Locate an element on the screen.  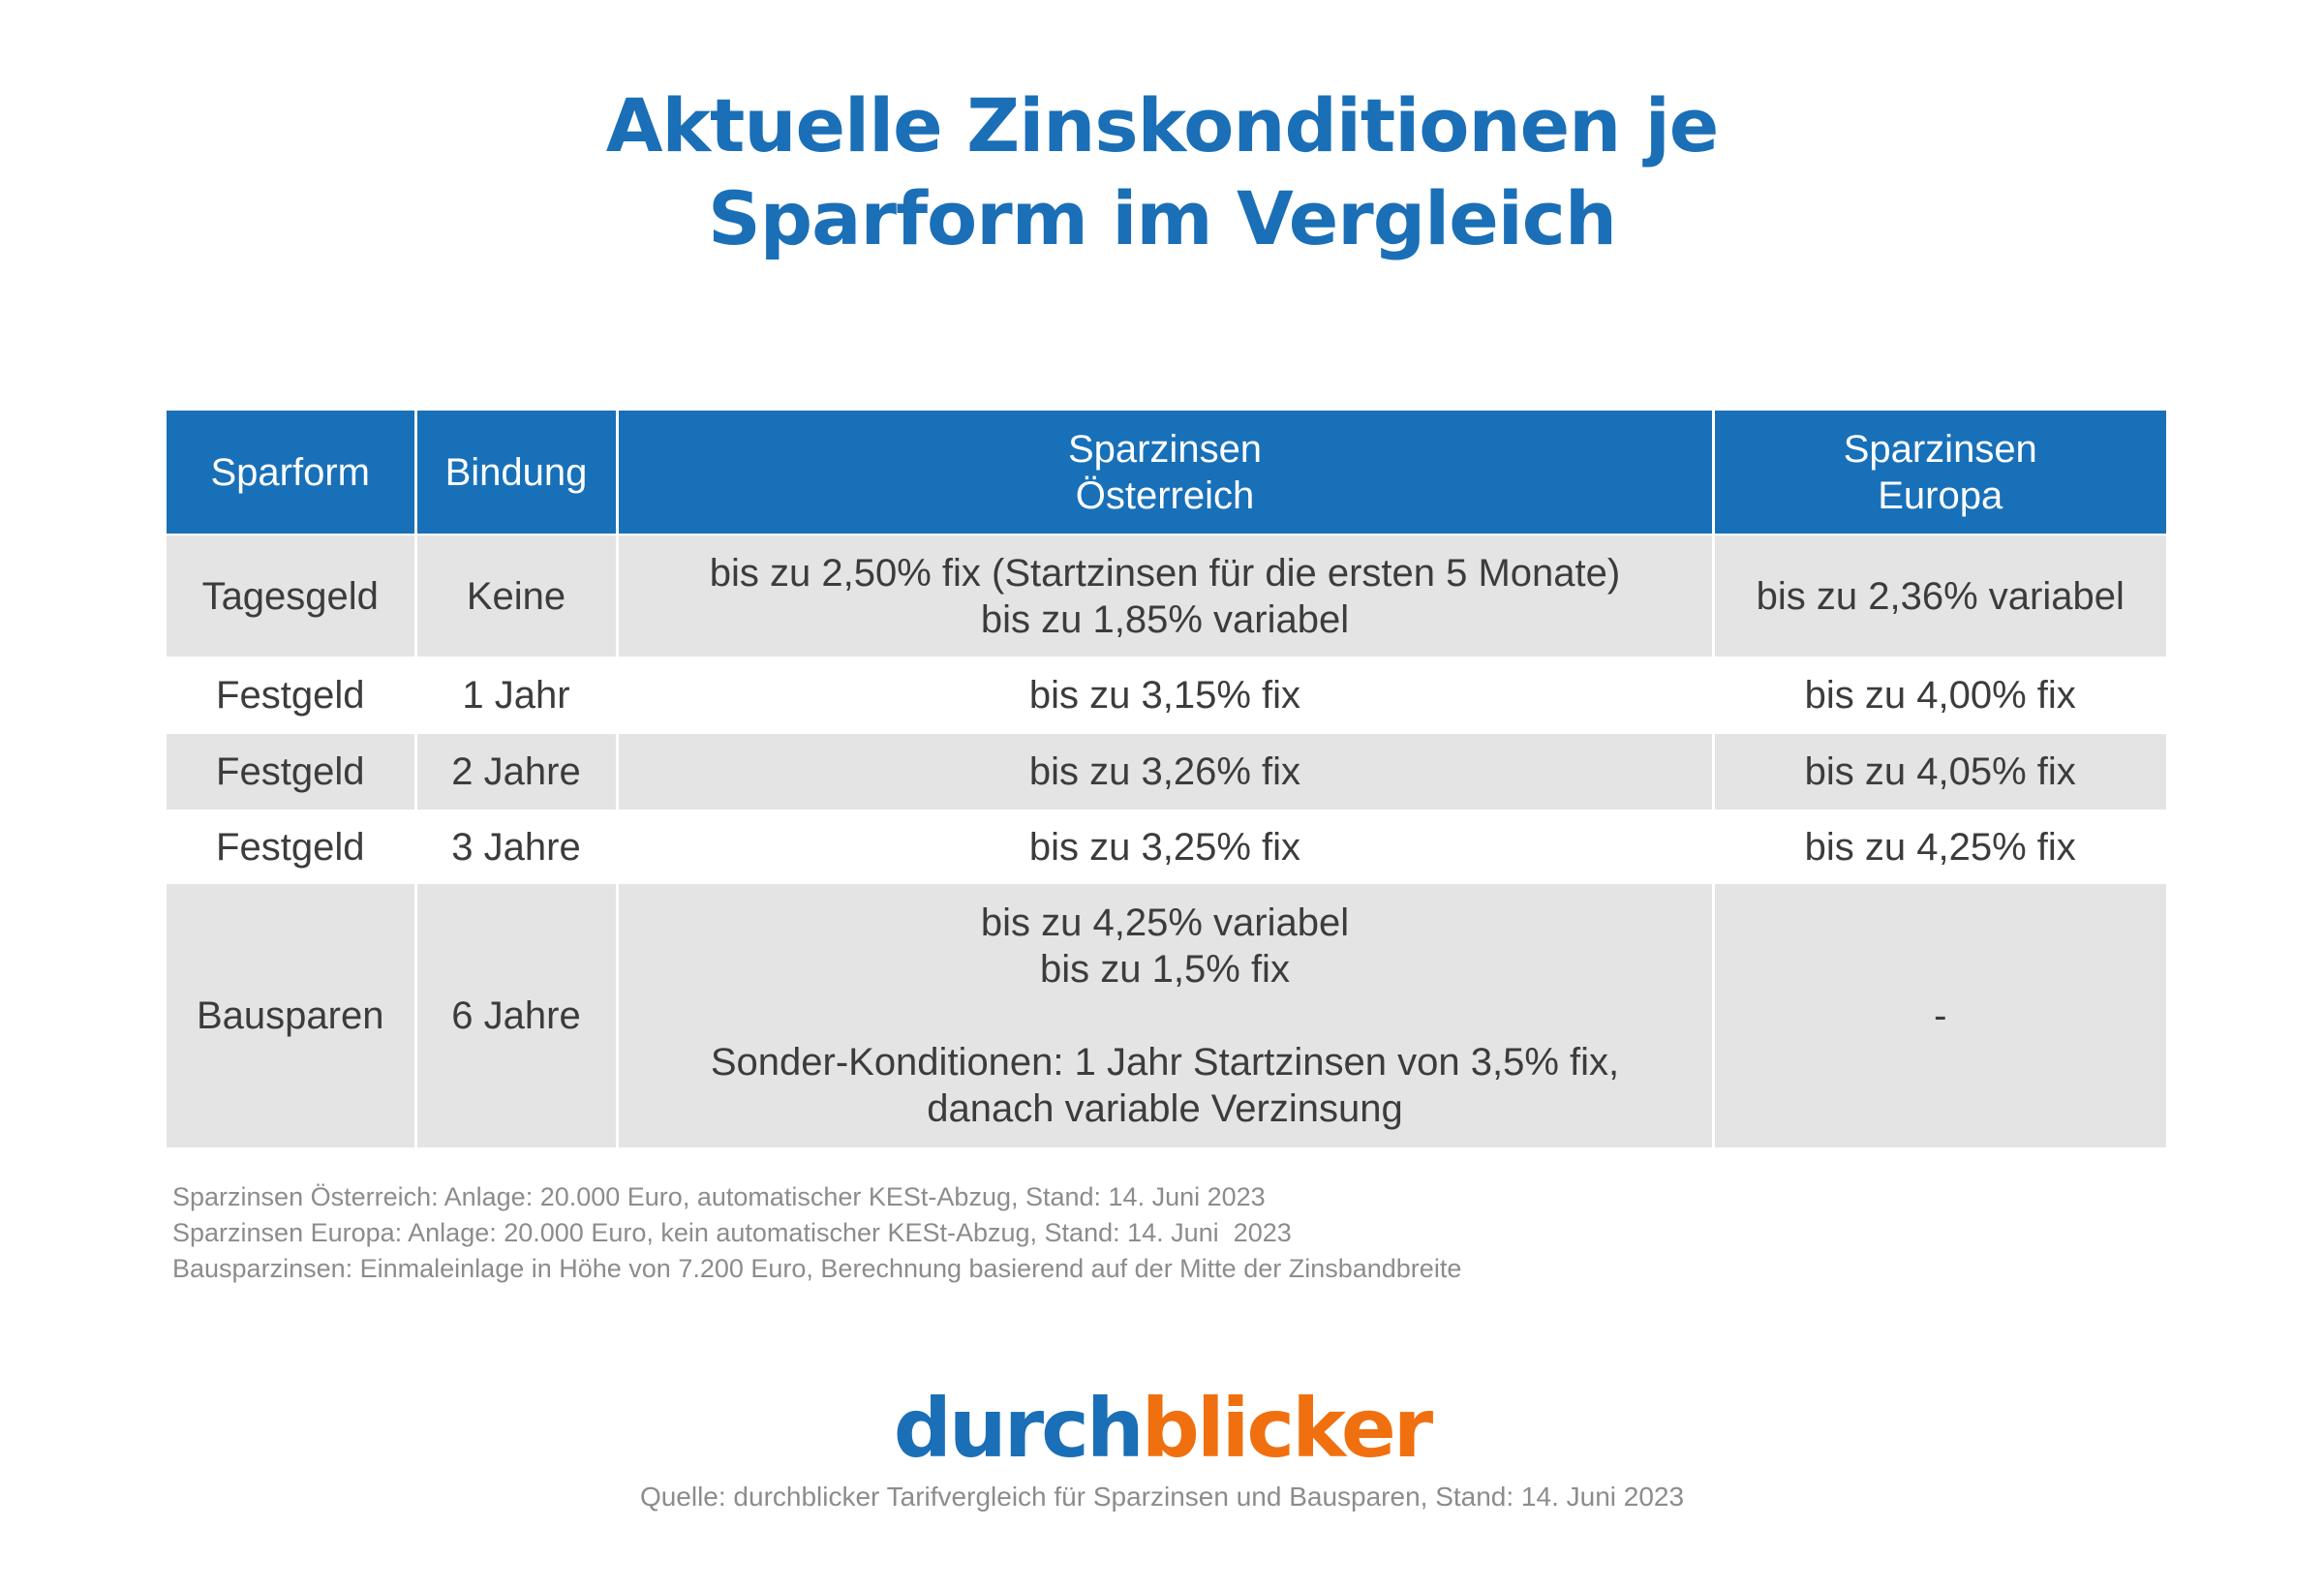
header-bindung: Bindung is located at coordinates (516, 473).